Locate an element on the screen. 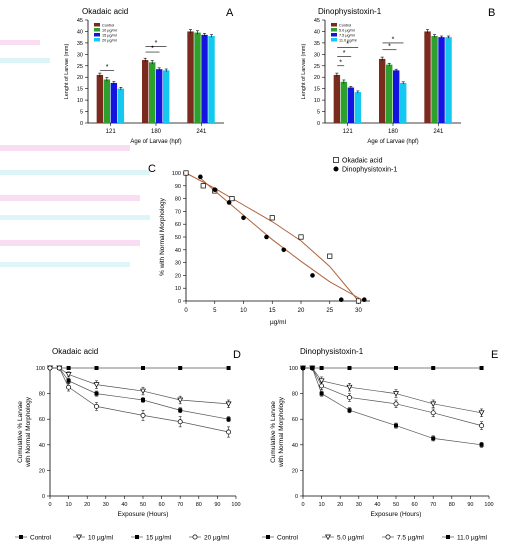 The height and width of the screenshot is (550, 518). panel-c-letter: C is located at coordinates (152, 169).